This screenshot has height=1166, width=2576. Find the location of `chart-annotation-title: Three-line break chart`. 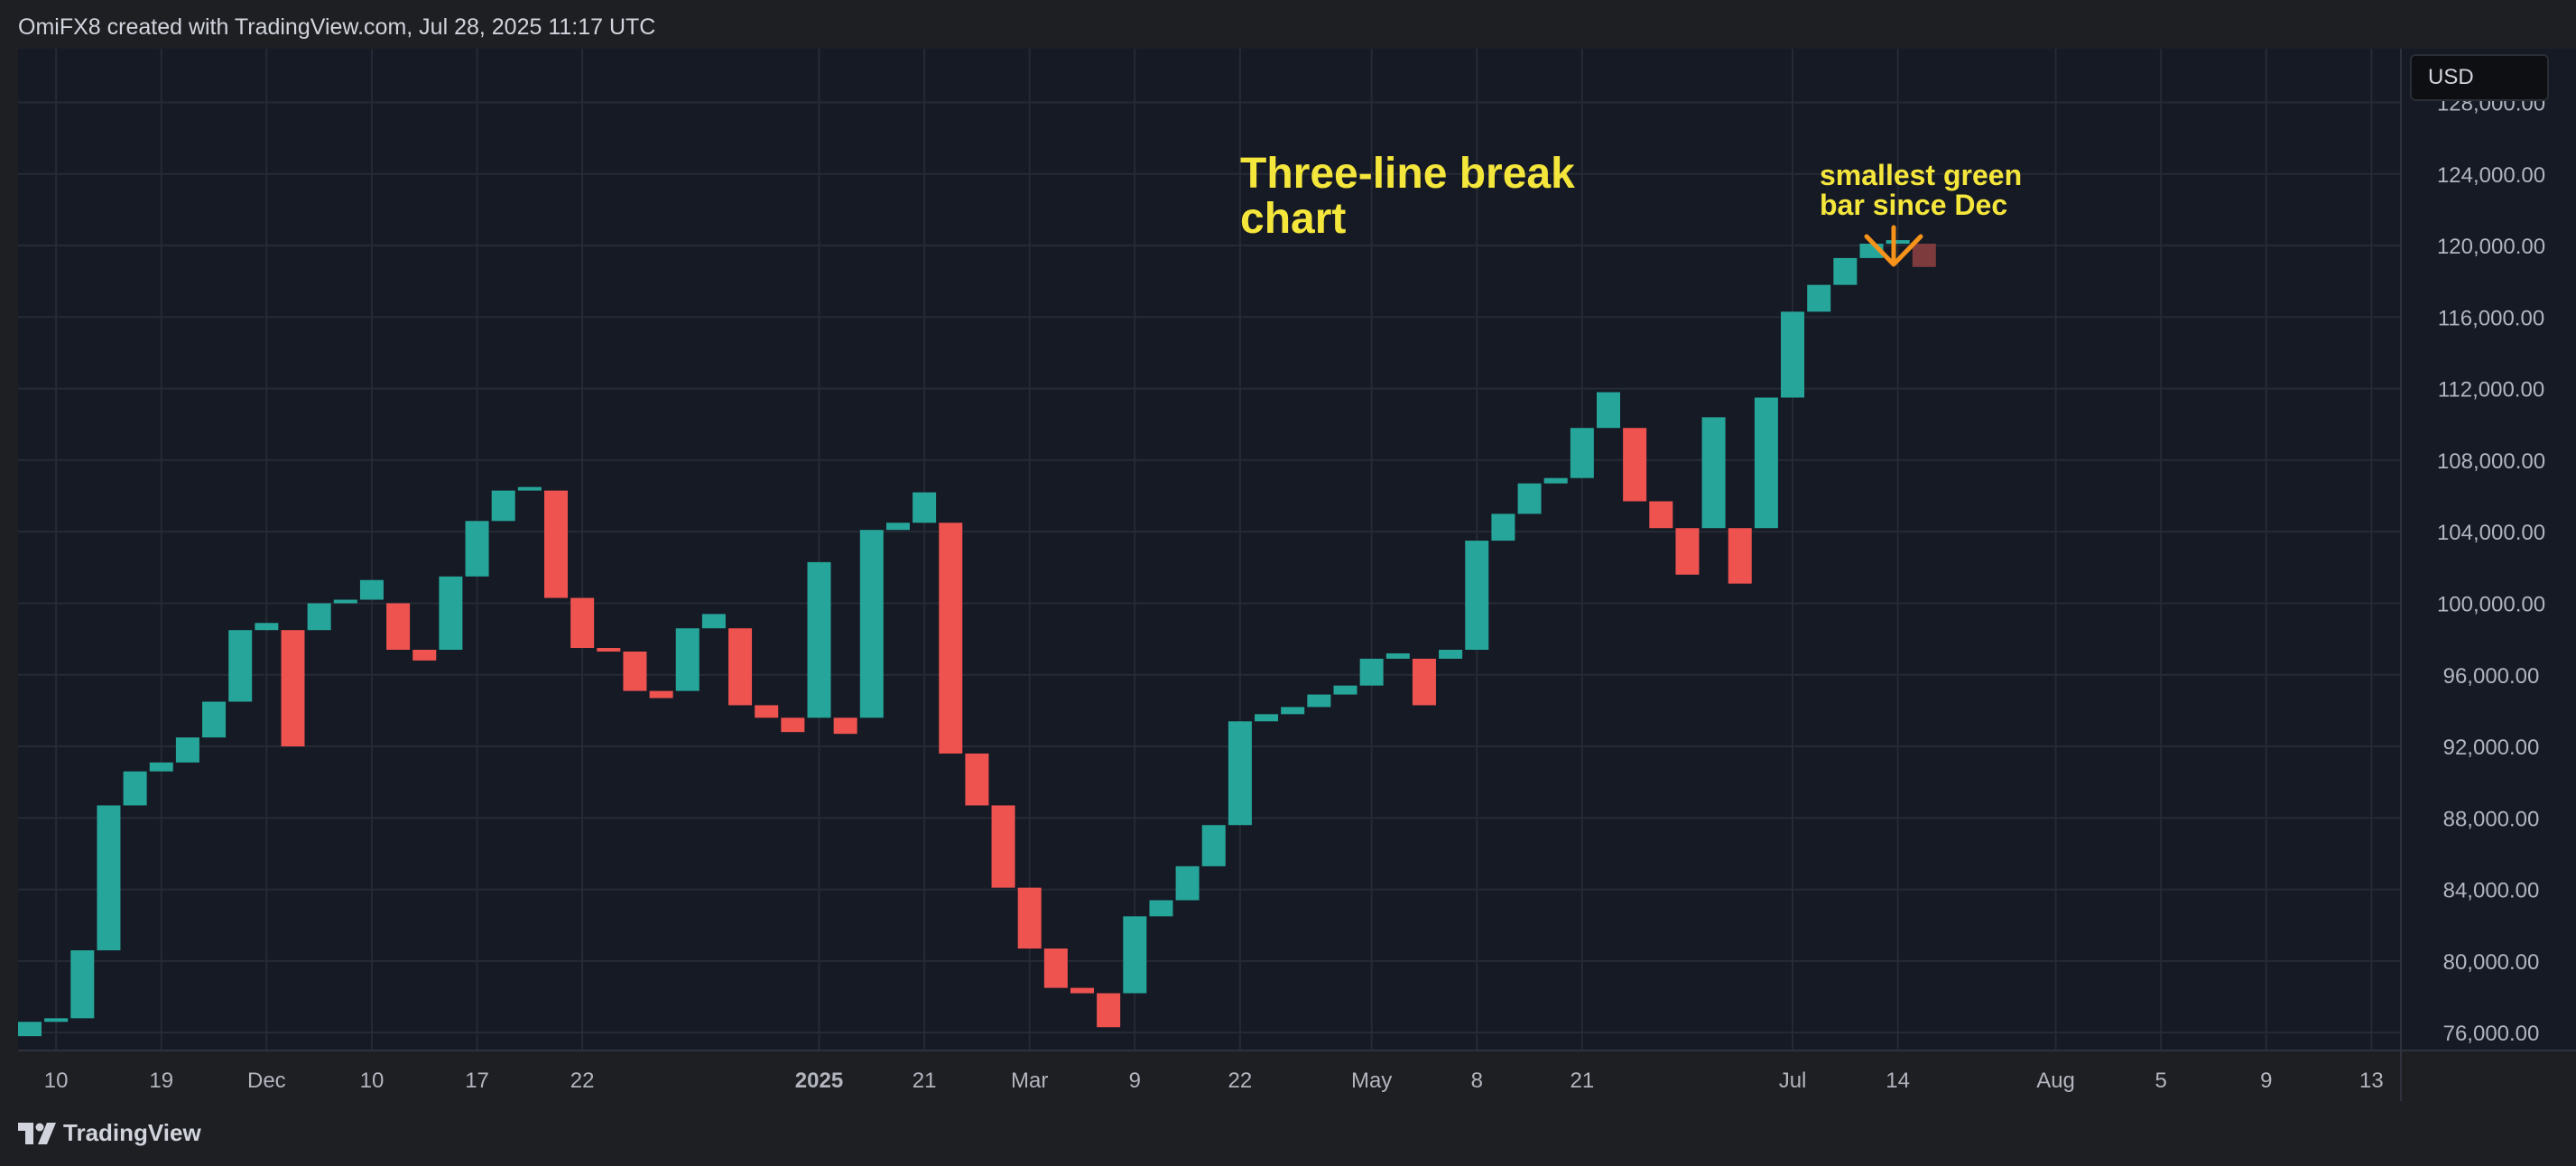

chart-annotation-title: Three-line break chart is located at coordinates (1407, 196).